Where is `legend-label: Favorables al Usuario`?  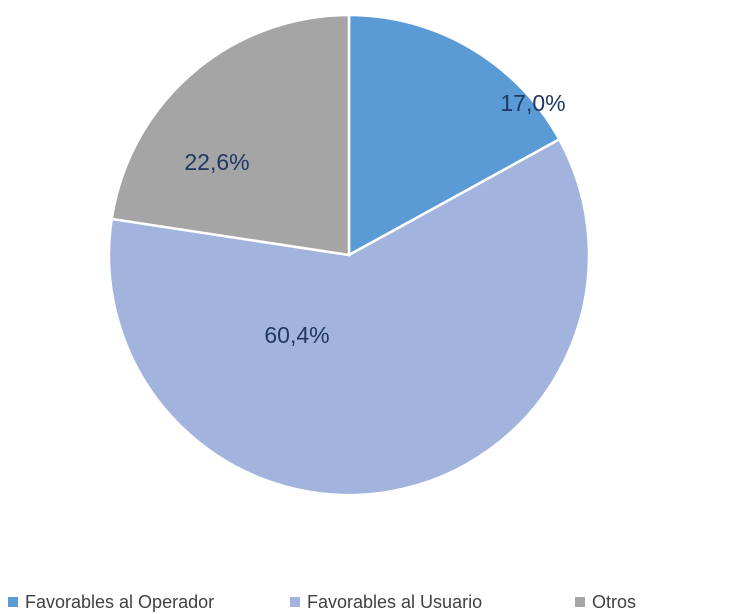
legend-label: Favorables al Usuario is located at coordinates (394, 602).